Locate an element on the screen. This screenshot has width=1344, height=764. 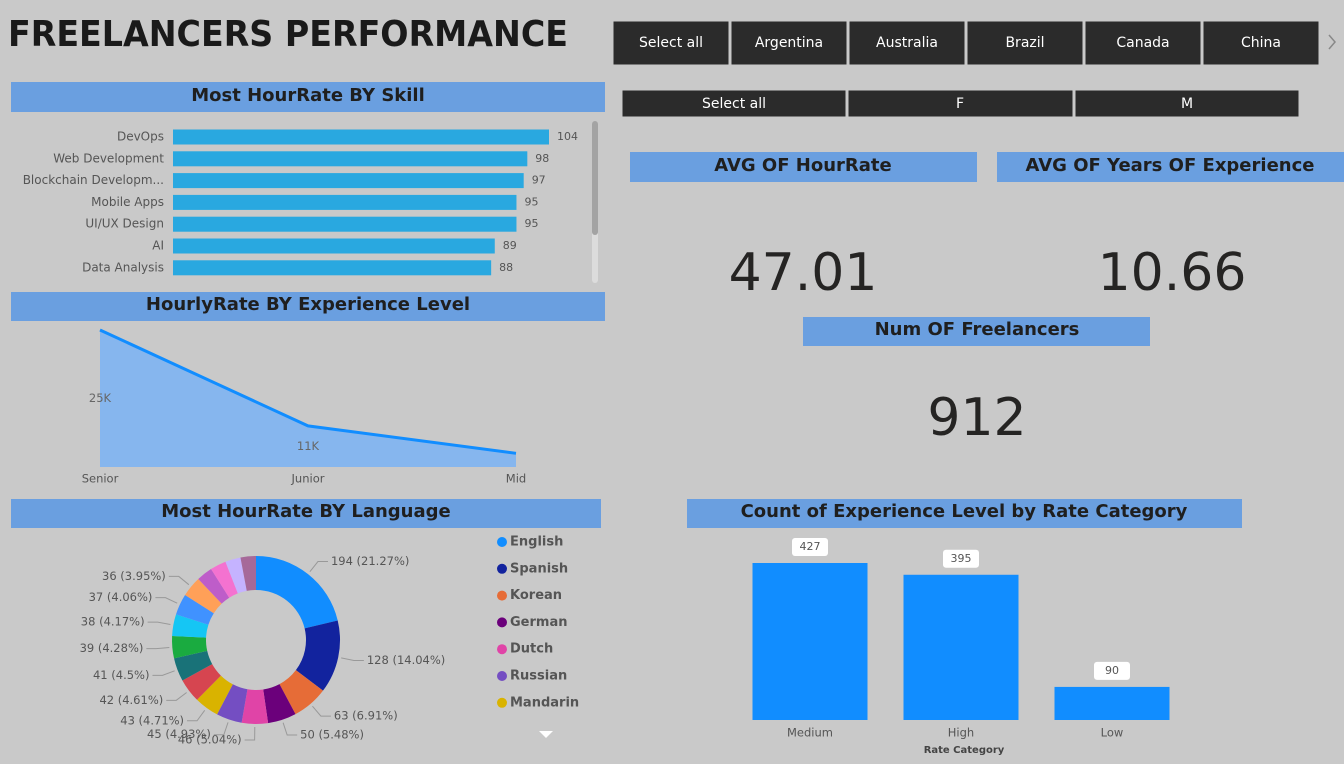
page-title: FREELANCERS PERFORMANCE is located at coordinates (288, 34).